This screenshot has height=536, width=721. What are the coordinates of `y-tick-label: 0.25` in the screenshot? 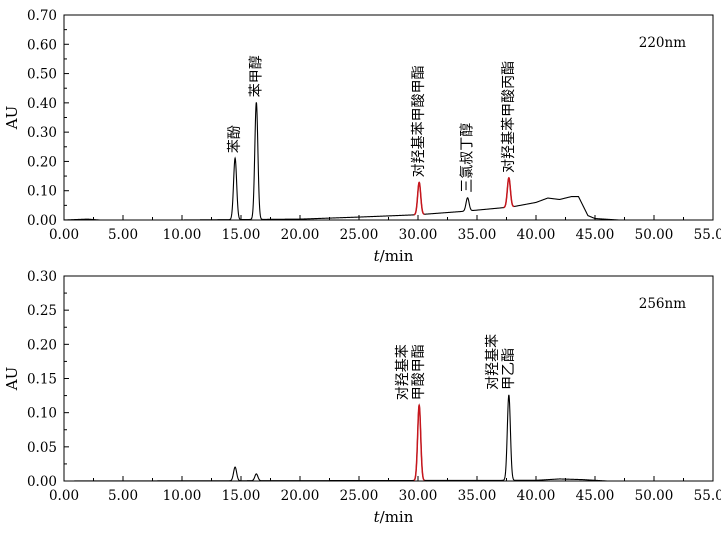 It's located at (42, 311).